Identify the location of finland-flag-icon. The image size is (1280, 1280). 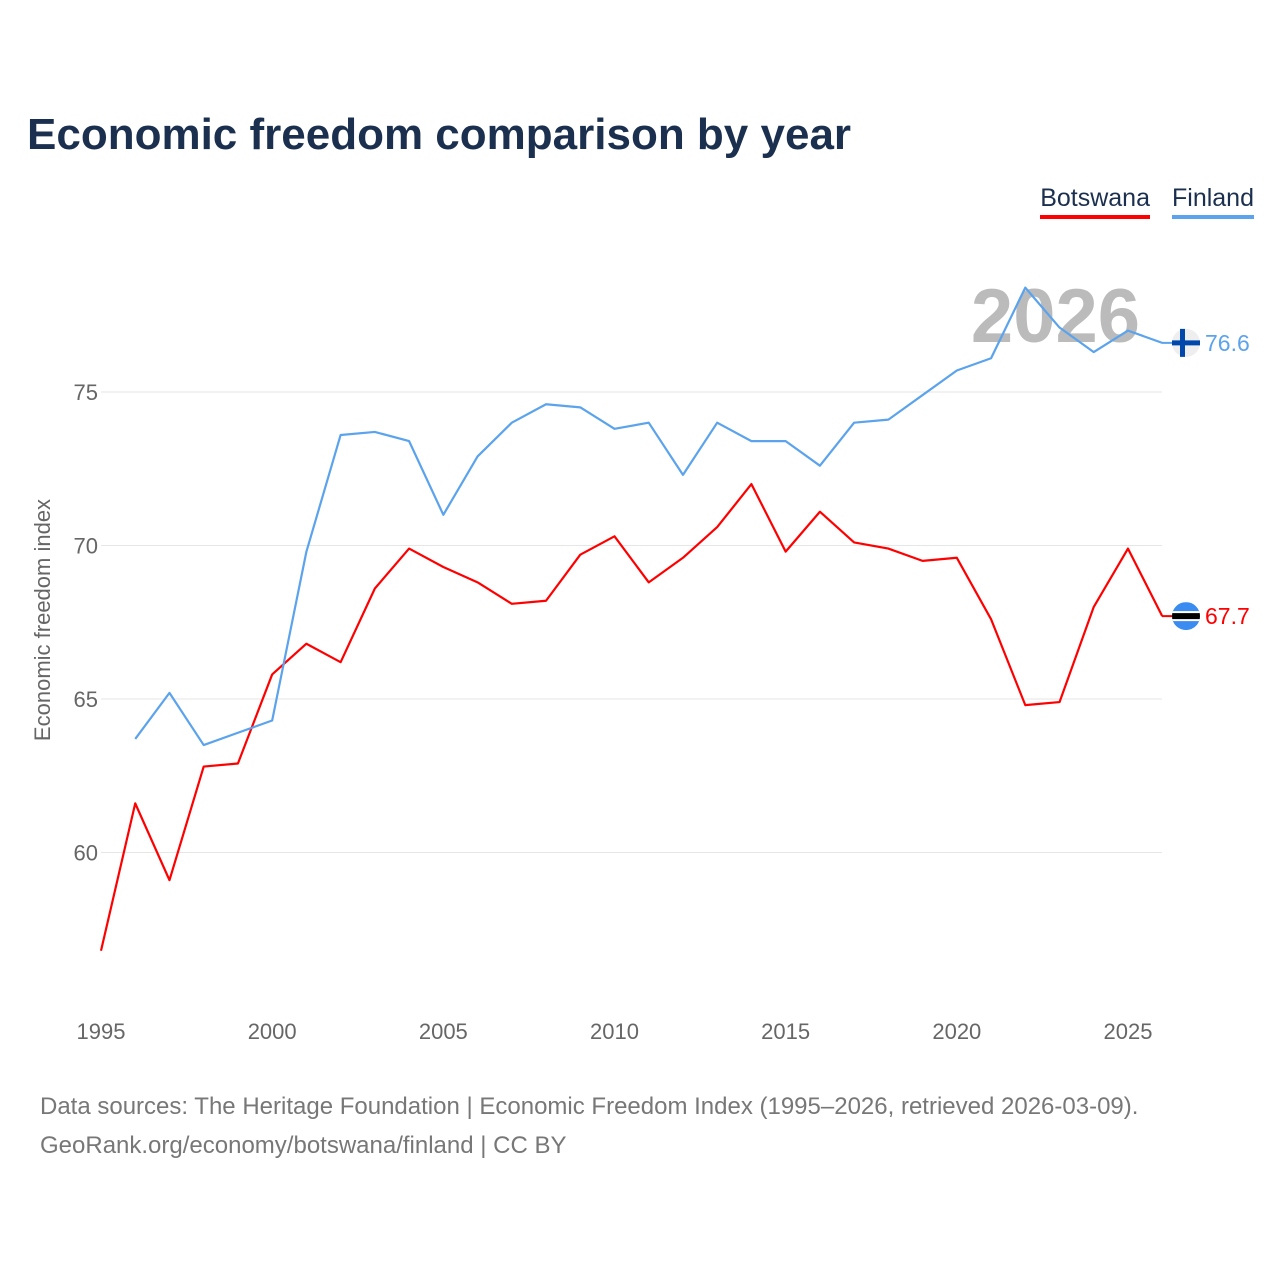
(1186, 342).